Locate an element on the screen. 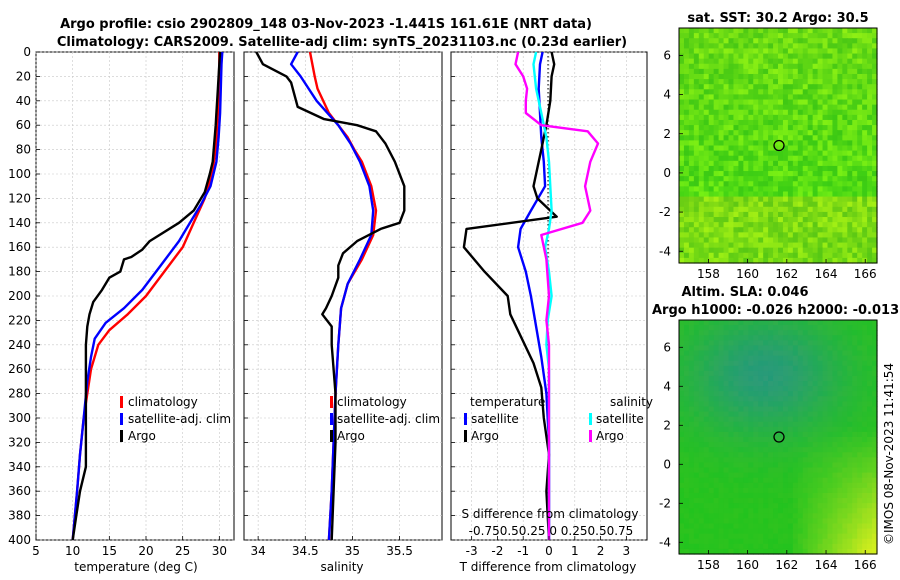  x-tick-label: -2 is located at coordinates (497, 551).